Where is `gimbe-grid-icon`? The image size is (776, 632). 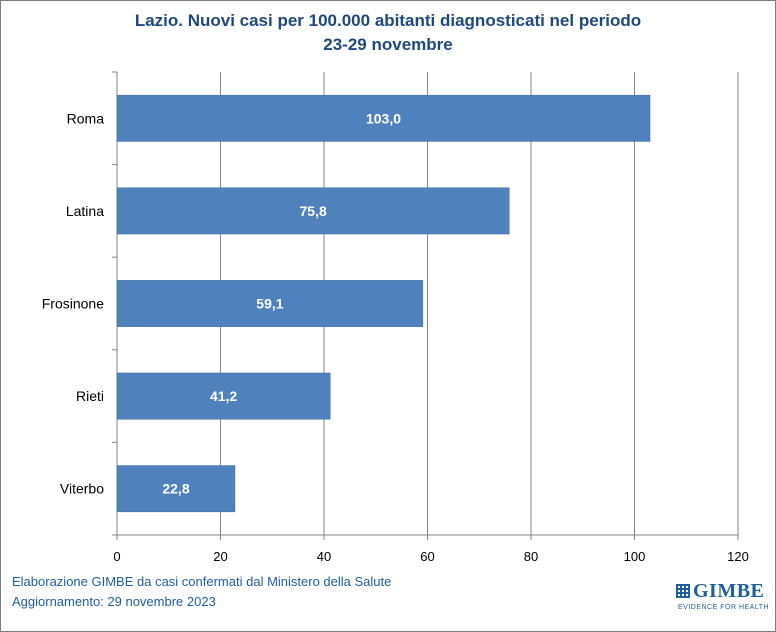
gimbe-grid-icon is located at coordinates (683, 591).